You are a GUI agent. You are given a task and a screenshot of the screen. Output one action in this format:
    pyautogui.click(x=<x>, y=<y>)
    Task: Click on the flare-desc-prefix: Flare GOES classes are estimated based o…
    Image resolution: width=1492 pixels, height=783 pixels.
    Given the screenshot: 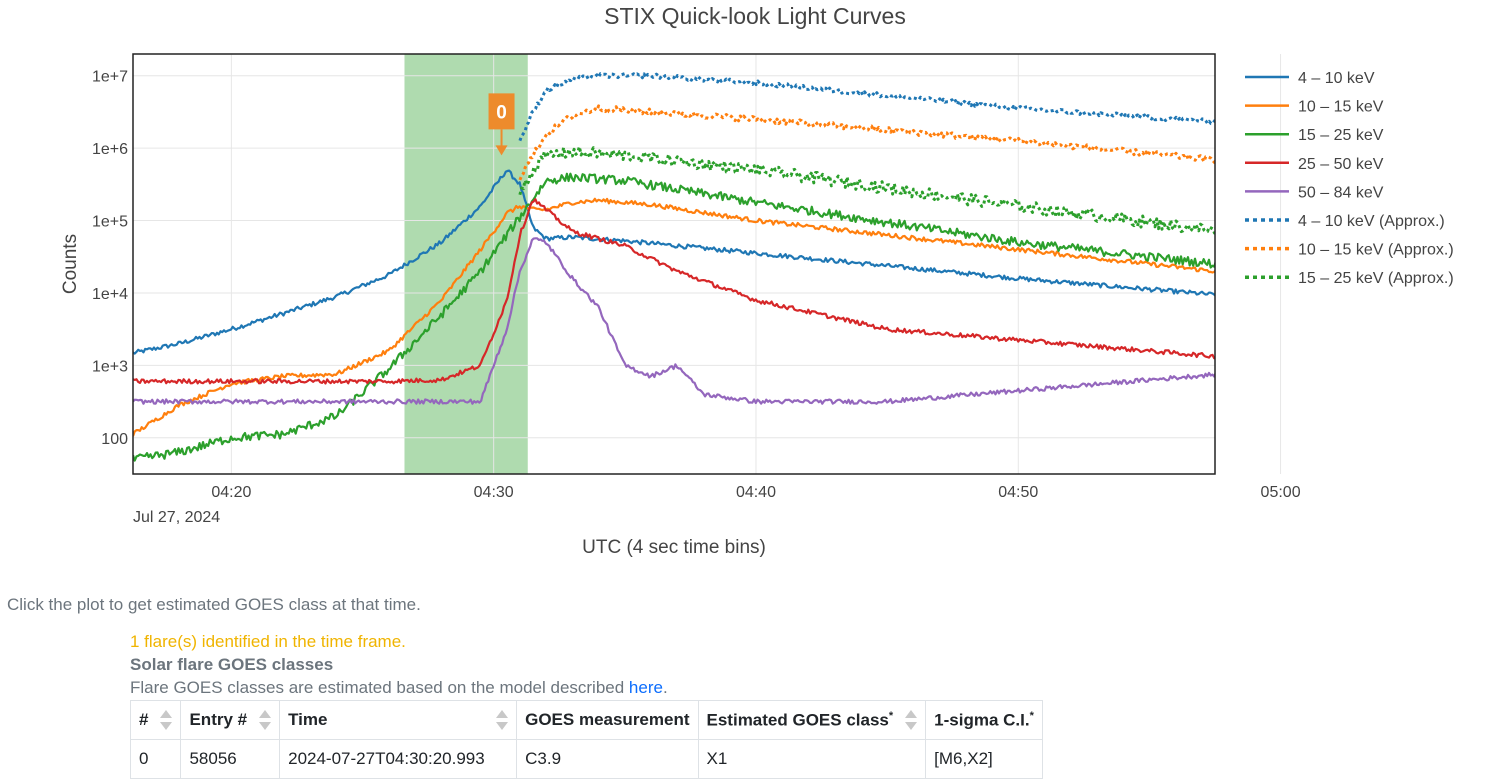 What is the action you would take?
    pyautogui.click(x=379, y=687)
    